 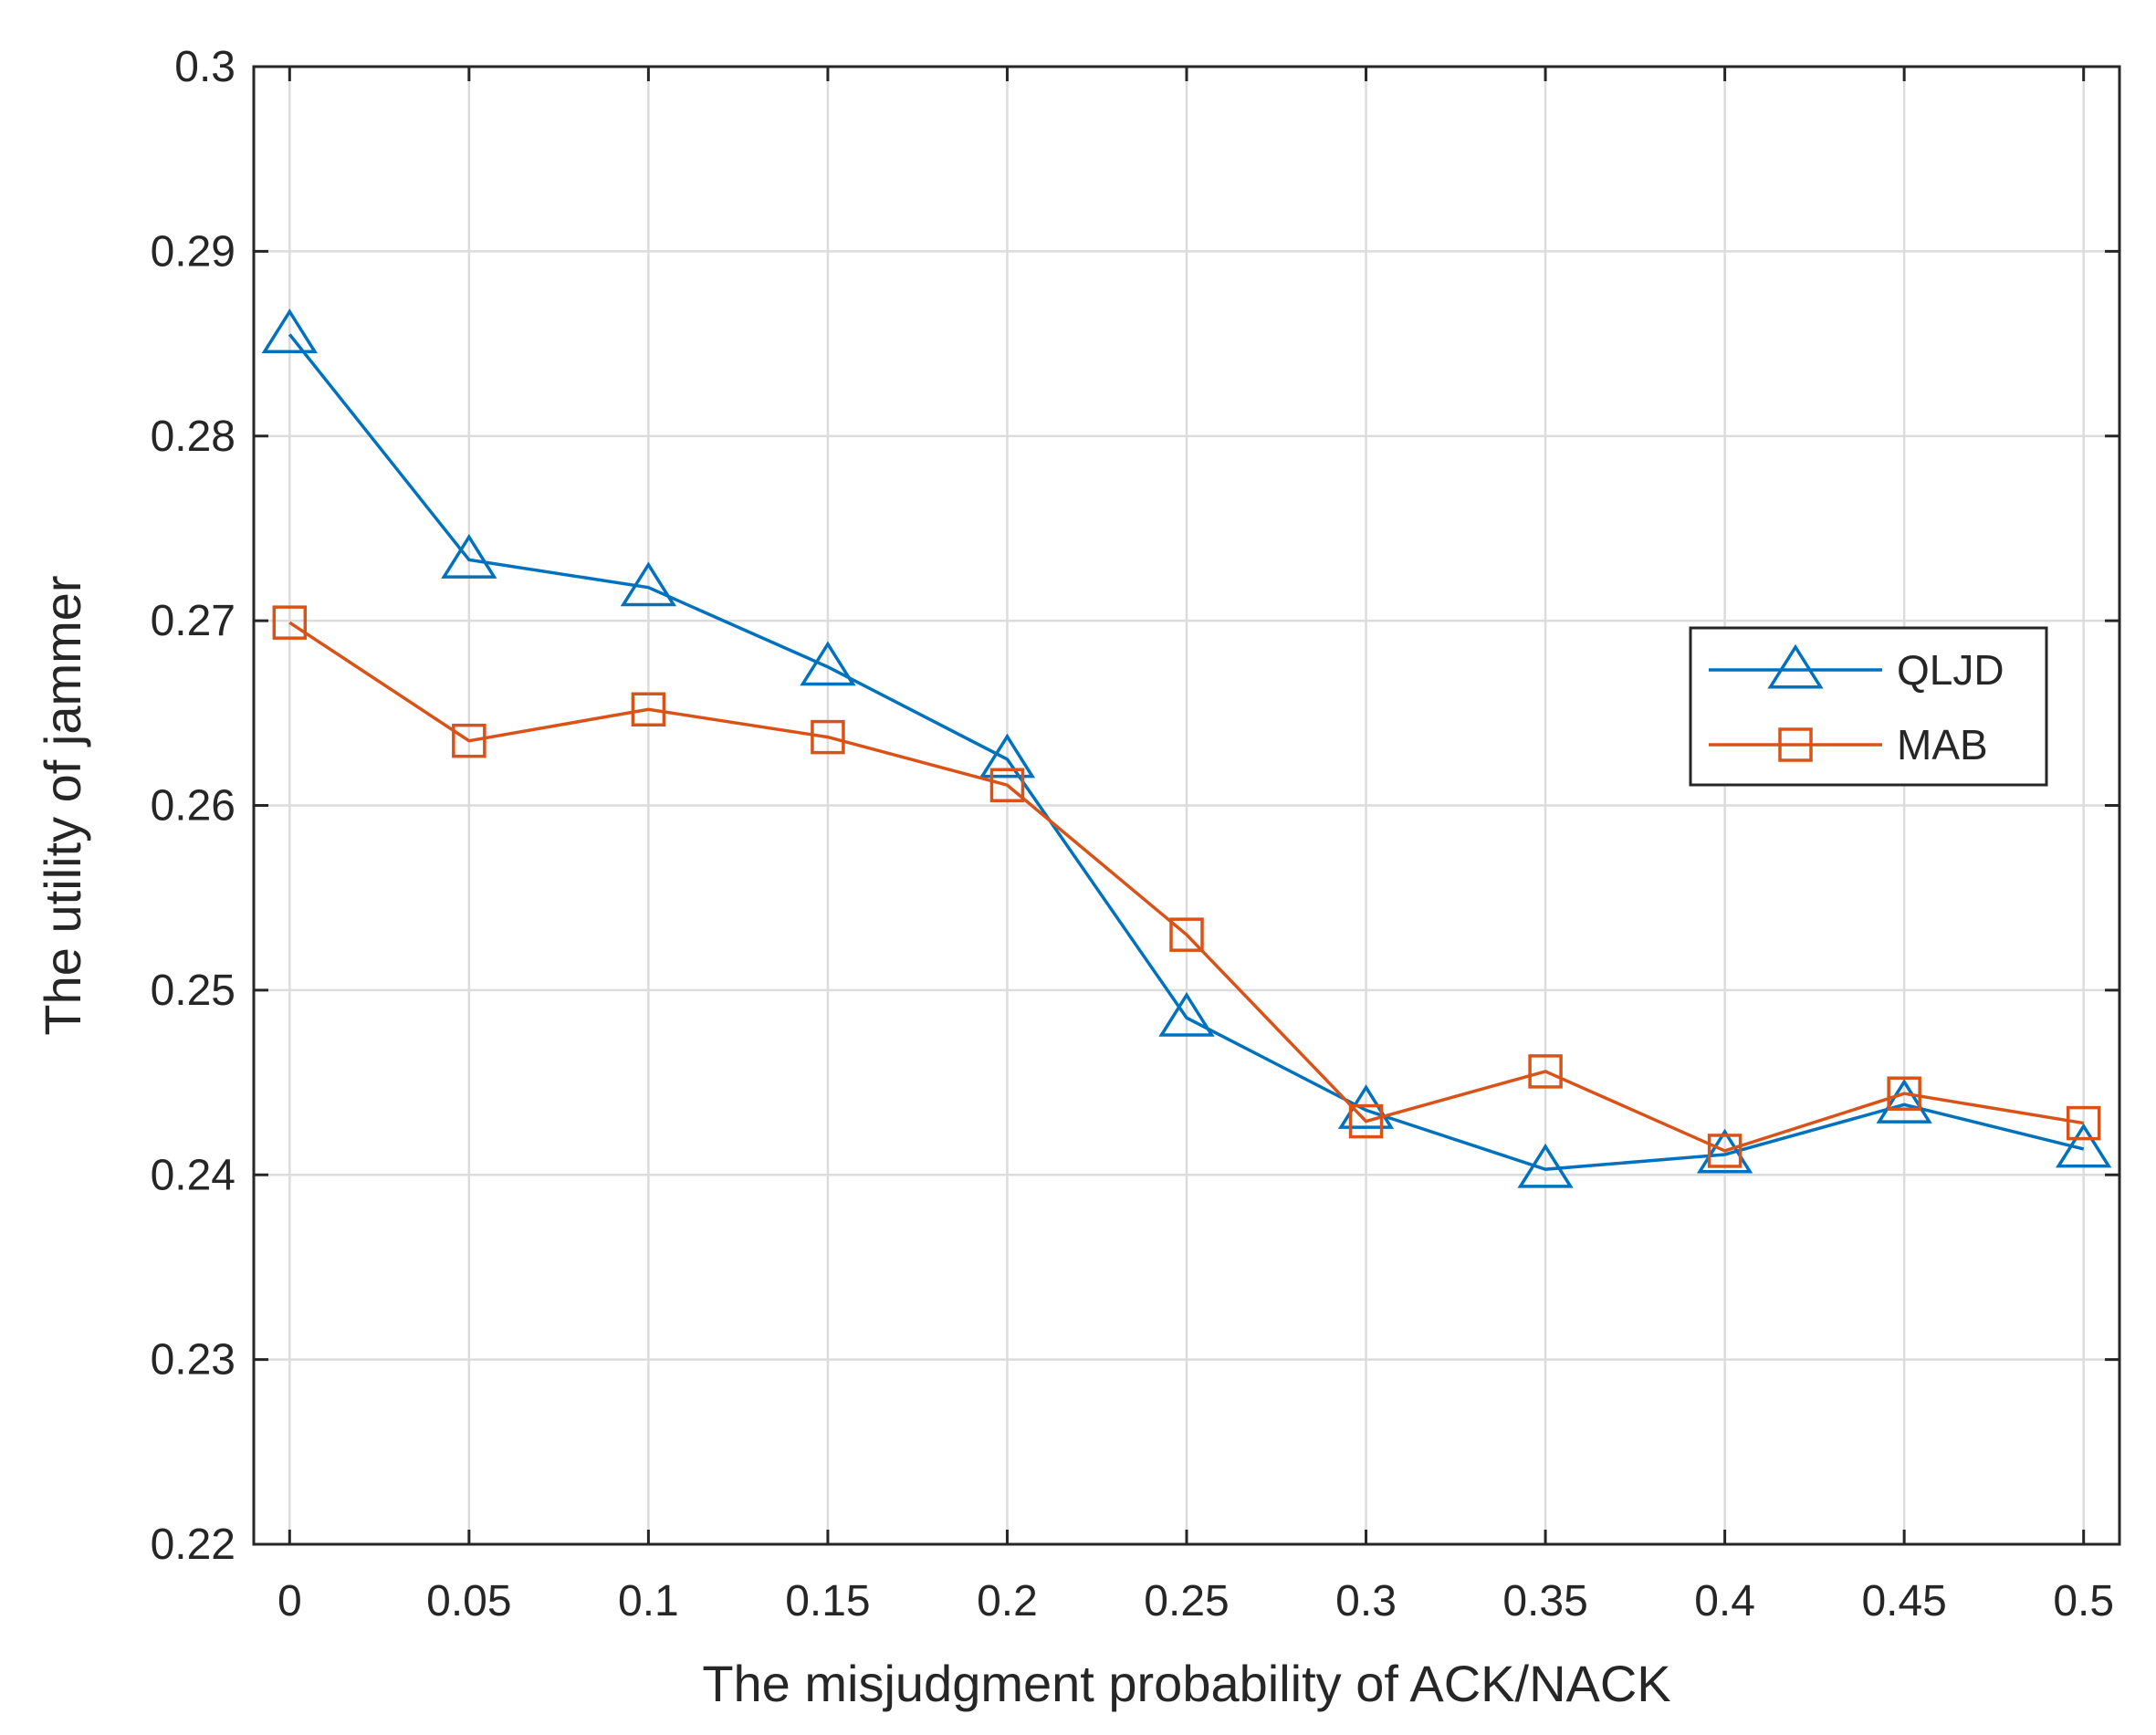 What do you see at coordinates (193, 251) in the screenshot?
I see `y-tick-label: 0.29` at bounding box center [193, 251].